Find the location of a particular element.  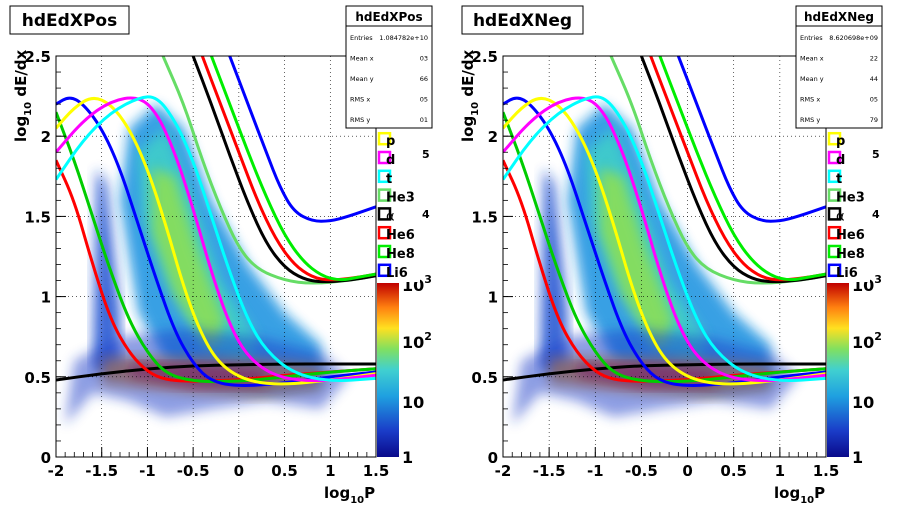

x-axis: -2 -1.5 -1 -0.5 0 0.5 1 1.5 is located at coordinates (218, 463).